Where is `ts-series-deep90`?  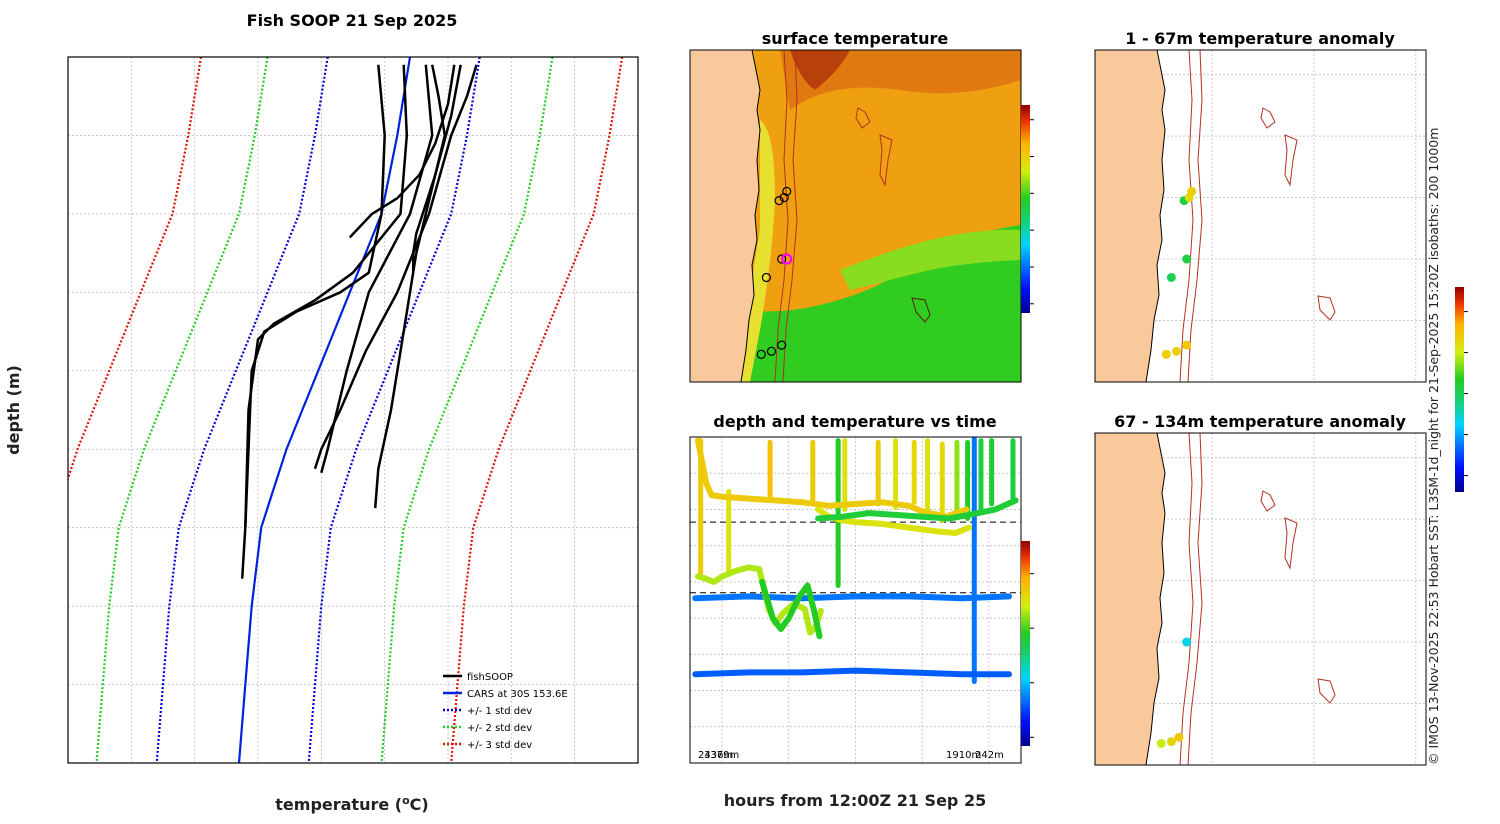
ts-series-deep90 is located at coordinates (852, 597).